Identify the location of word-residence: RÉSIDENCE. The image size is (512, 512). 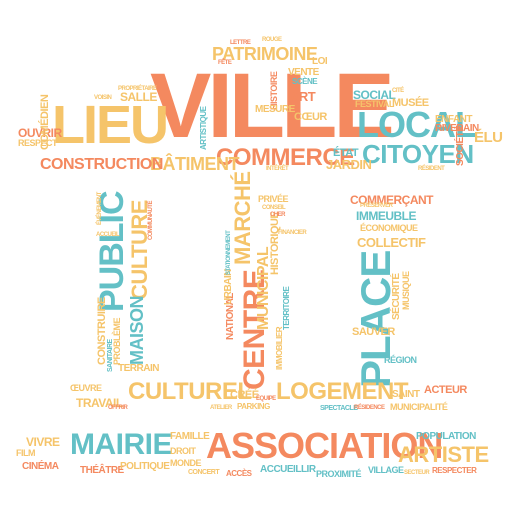
(369, 408).